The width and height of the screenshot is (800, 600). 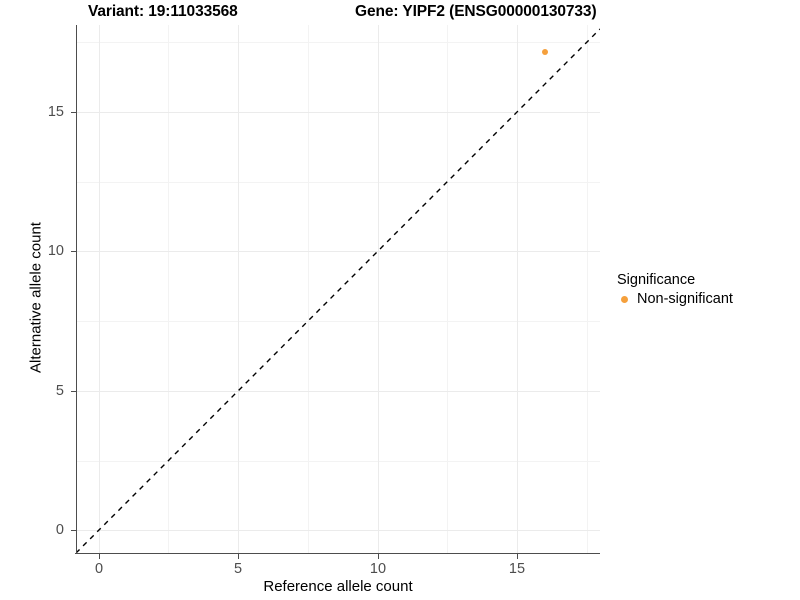 I want to click on x-ticklabel-5: 5, so click(x=238, y=569).